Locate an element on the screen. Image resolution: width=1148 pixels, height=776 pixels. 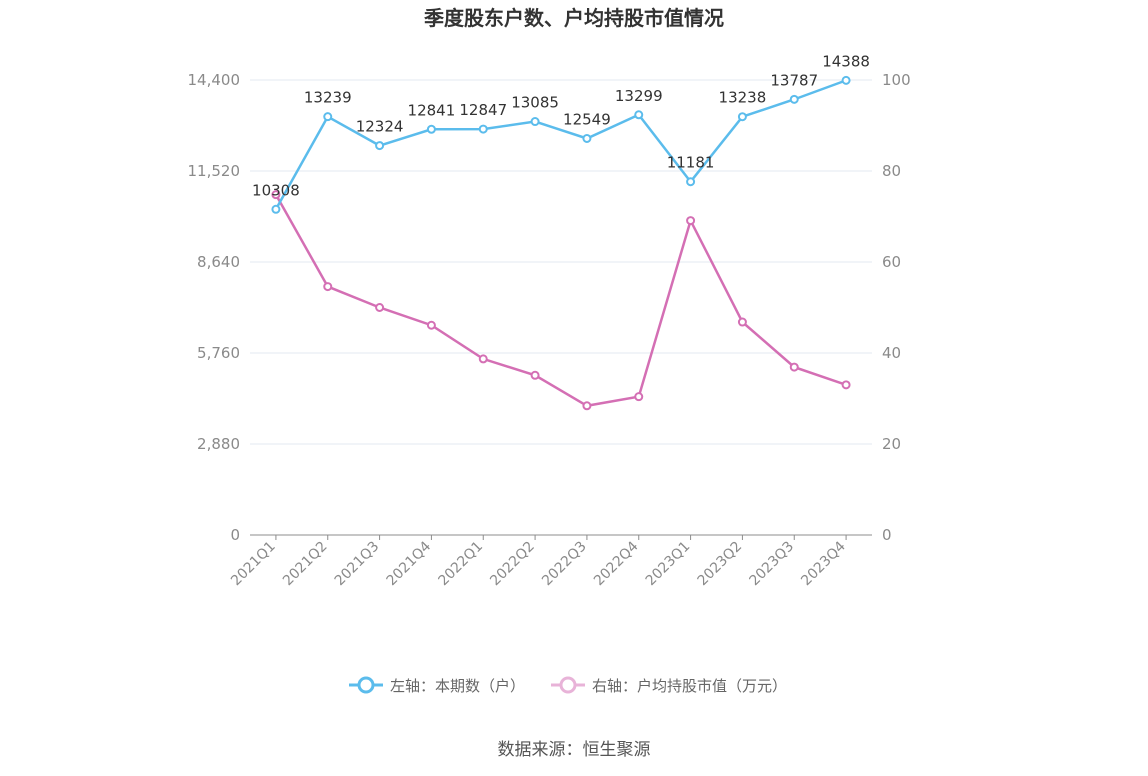
x-tick-label: 2023Q3 is located at coordinates (771, 564).